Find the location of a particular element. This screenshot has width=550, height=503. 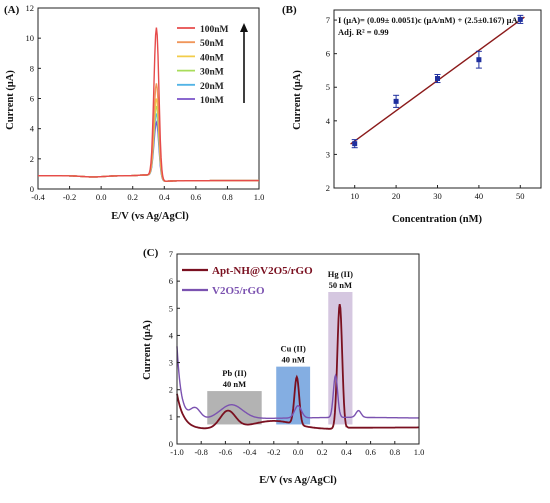

panel-c-ytick-label: 2 is located at coordinates (171, 390).